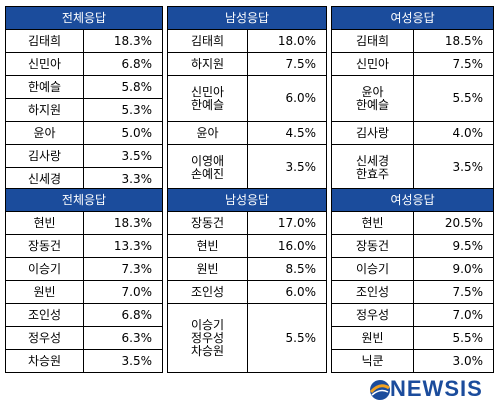 The height and width of the screenshot is (410, 500). Describe the element at coordinates (436, 388) in the screenshot. I see `newsis-logo-text: NEWSIS` at that location.